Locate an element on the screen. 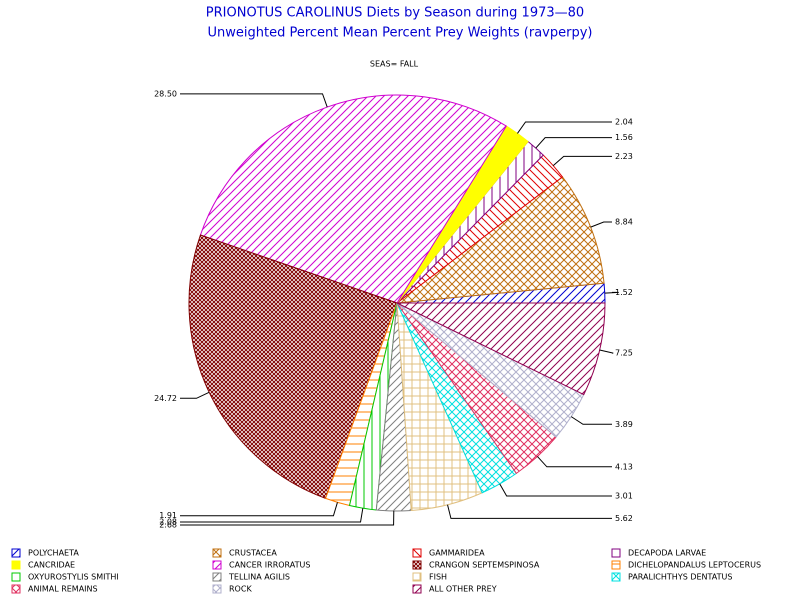 The image size is (800, 600). data-label: 2.68 is located at coordinates (168, 524).